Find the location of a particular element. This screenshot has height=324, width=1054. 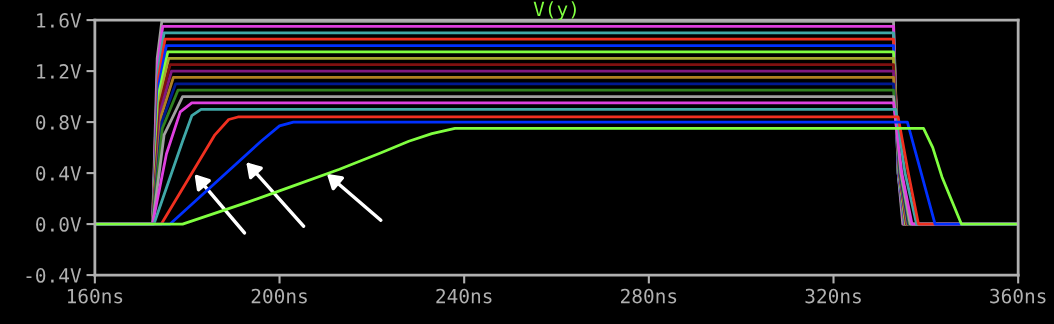

y-tick-label: 0.8V is located at coordinates (59, 122).